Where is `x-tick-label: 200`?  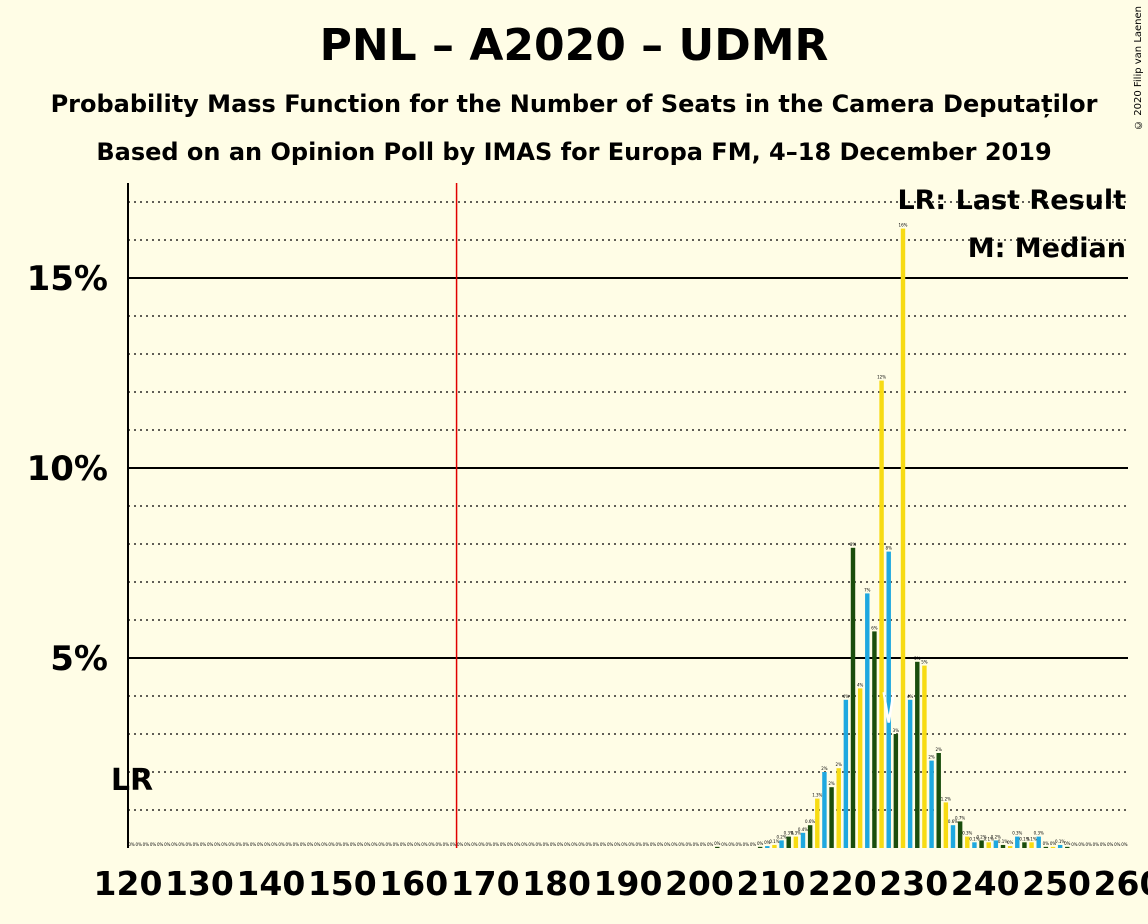 x-tick-label: 200 is located at coordinates (699, 883).